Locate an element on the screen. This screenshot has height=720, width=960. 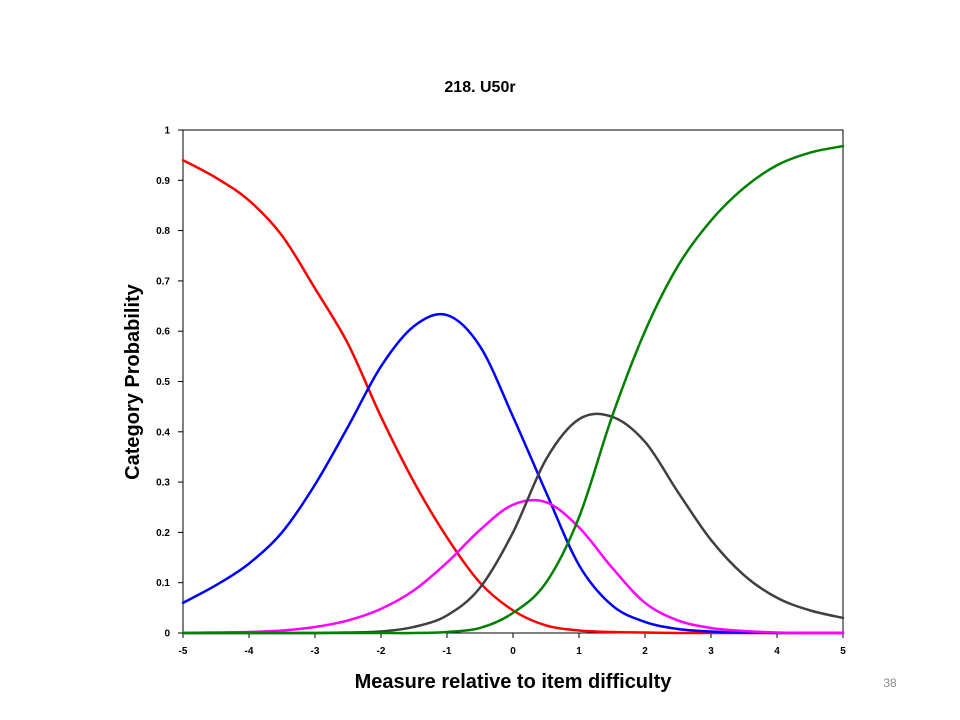
y-tick-label: 0.6 is located at coordinates (163, 332).